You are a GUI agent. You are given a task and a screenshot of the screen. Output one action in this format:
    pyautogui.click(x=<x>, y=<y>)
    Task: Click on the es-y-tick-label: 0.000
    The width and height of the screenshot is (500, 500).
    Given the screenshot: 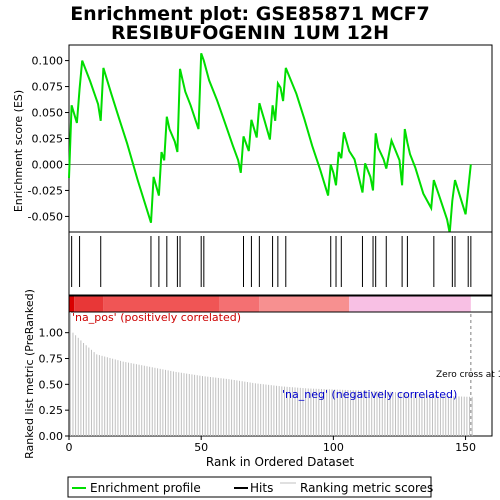 What is the action you would take?
    pyautogui.click(x=48, y=164)
    